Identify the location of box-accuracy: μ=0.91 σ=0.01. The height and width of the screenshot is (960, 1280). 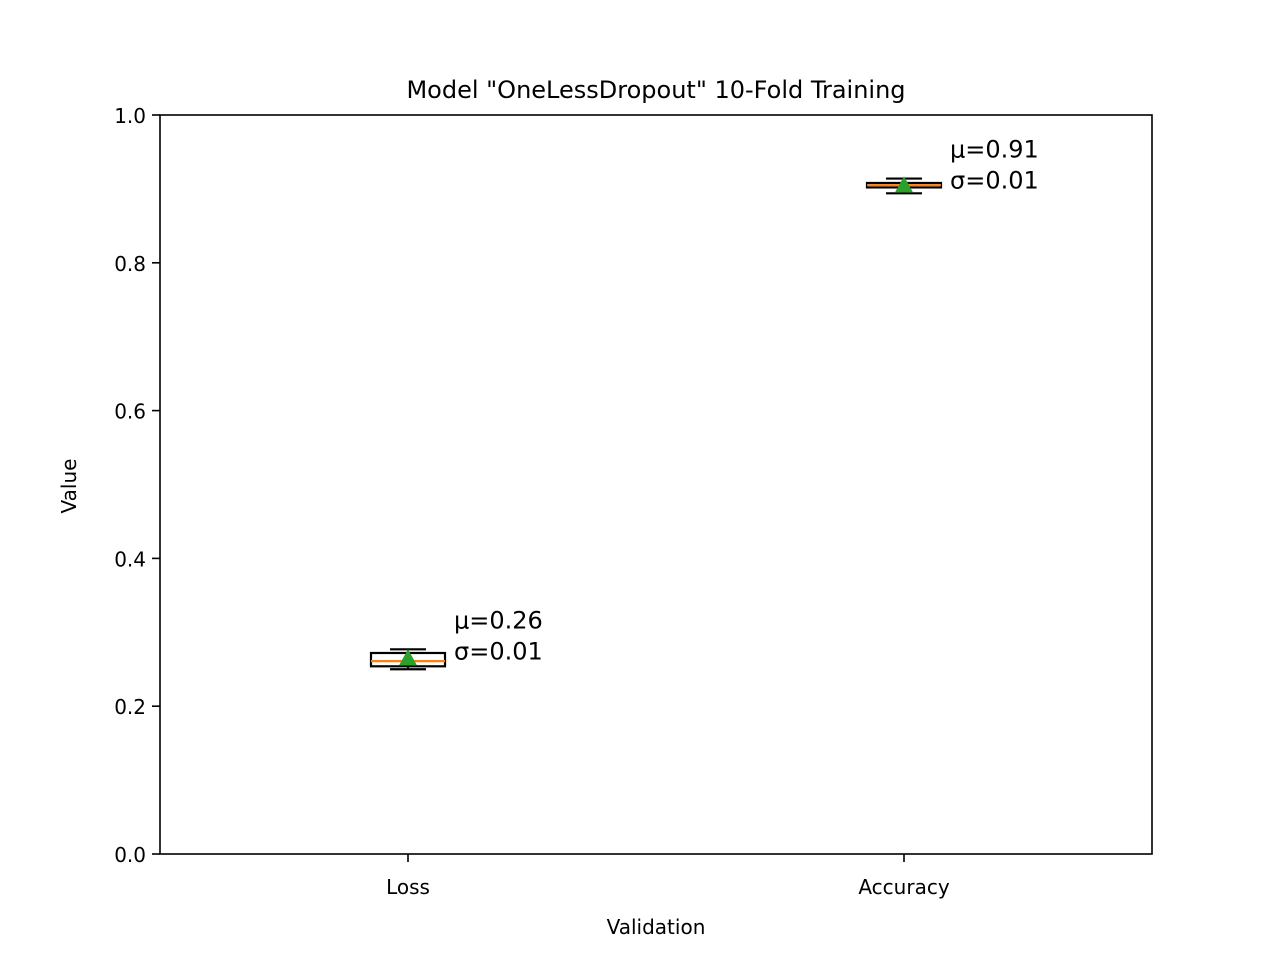
(952, 165).